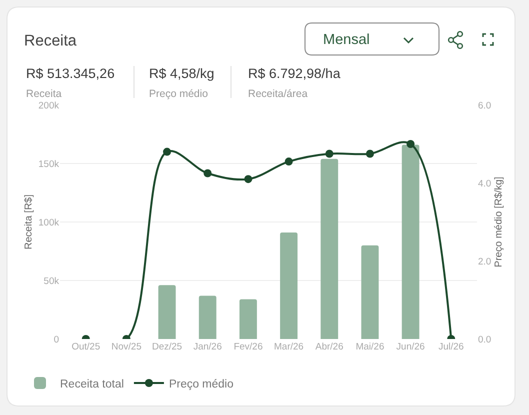 The height and width of the screenshot is (415, 529). What do you see at coordinates (28, 222) in the screenshot?
I see `y-axis-title: Receita [R$]` at bounding box center [28, 222].